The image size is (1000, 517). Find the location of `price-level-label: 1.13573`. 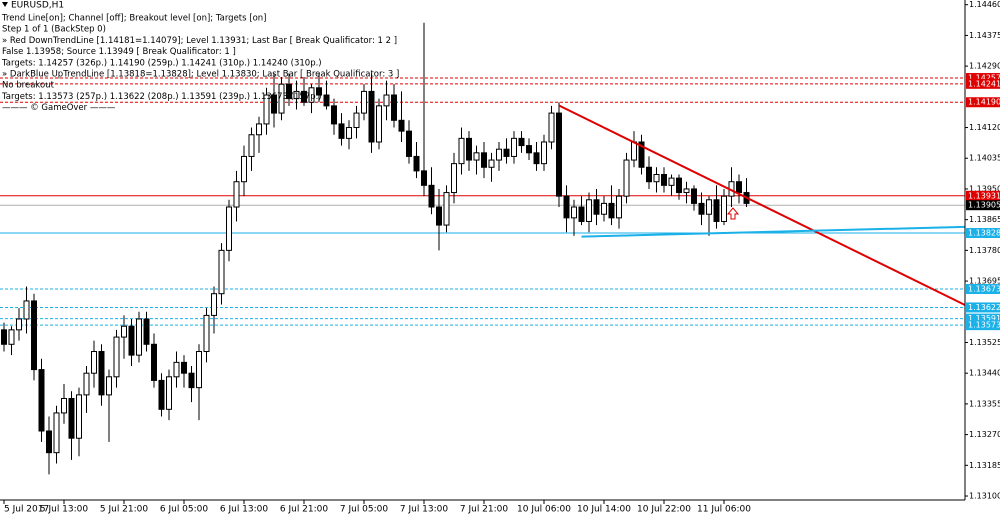

price-level-label: 1.13573 is located at coordinates (984, 325).